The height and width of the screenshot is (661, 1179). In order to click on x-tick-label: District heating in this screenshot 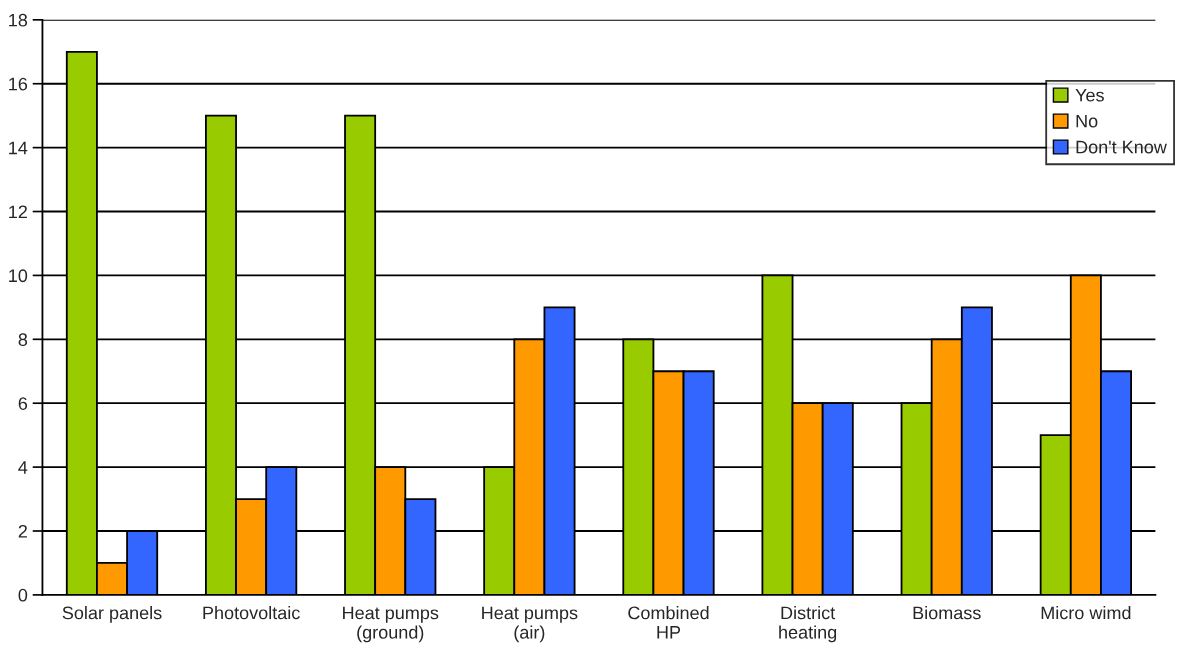, I will do `click(808, 624)`.